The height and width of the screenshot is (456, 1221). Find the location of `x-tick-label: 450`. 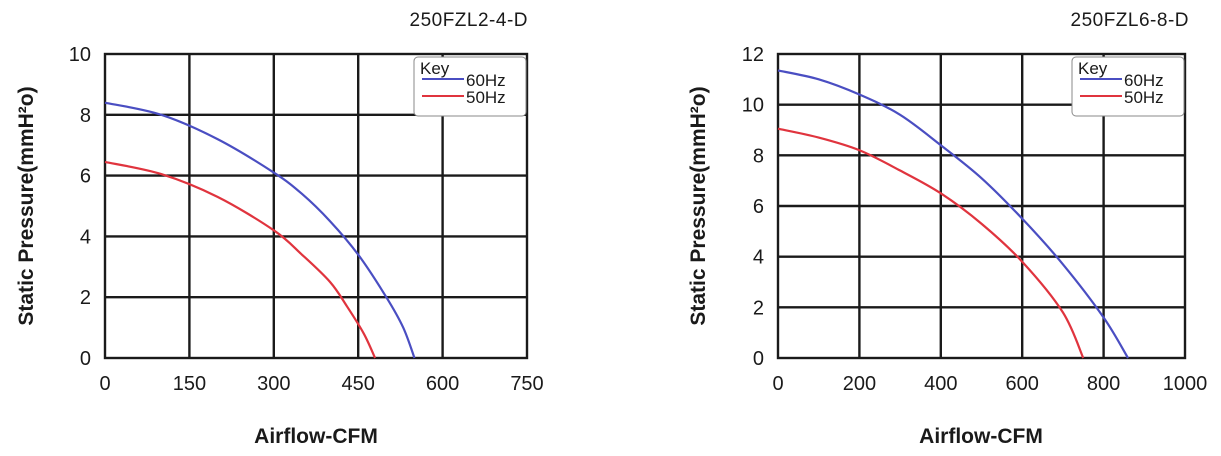

x-tick-label: 450 is located at coordinates (358, 384).